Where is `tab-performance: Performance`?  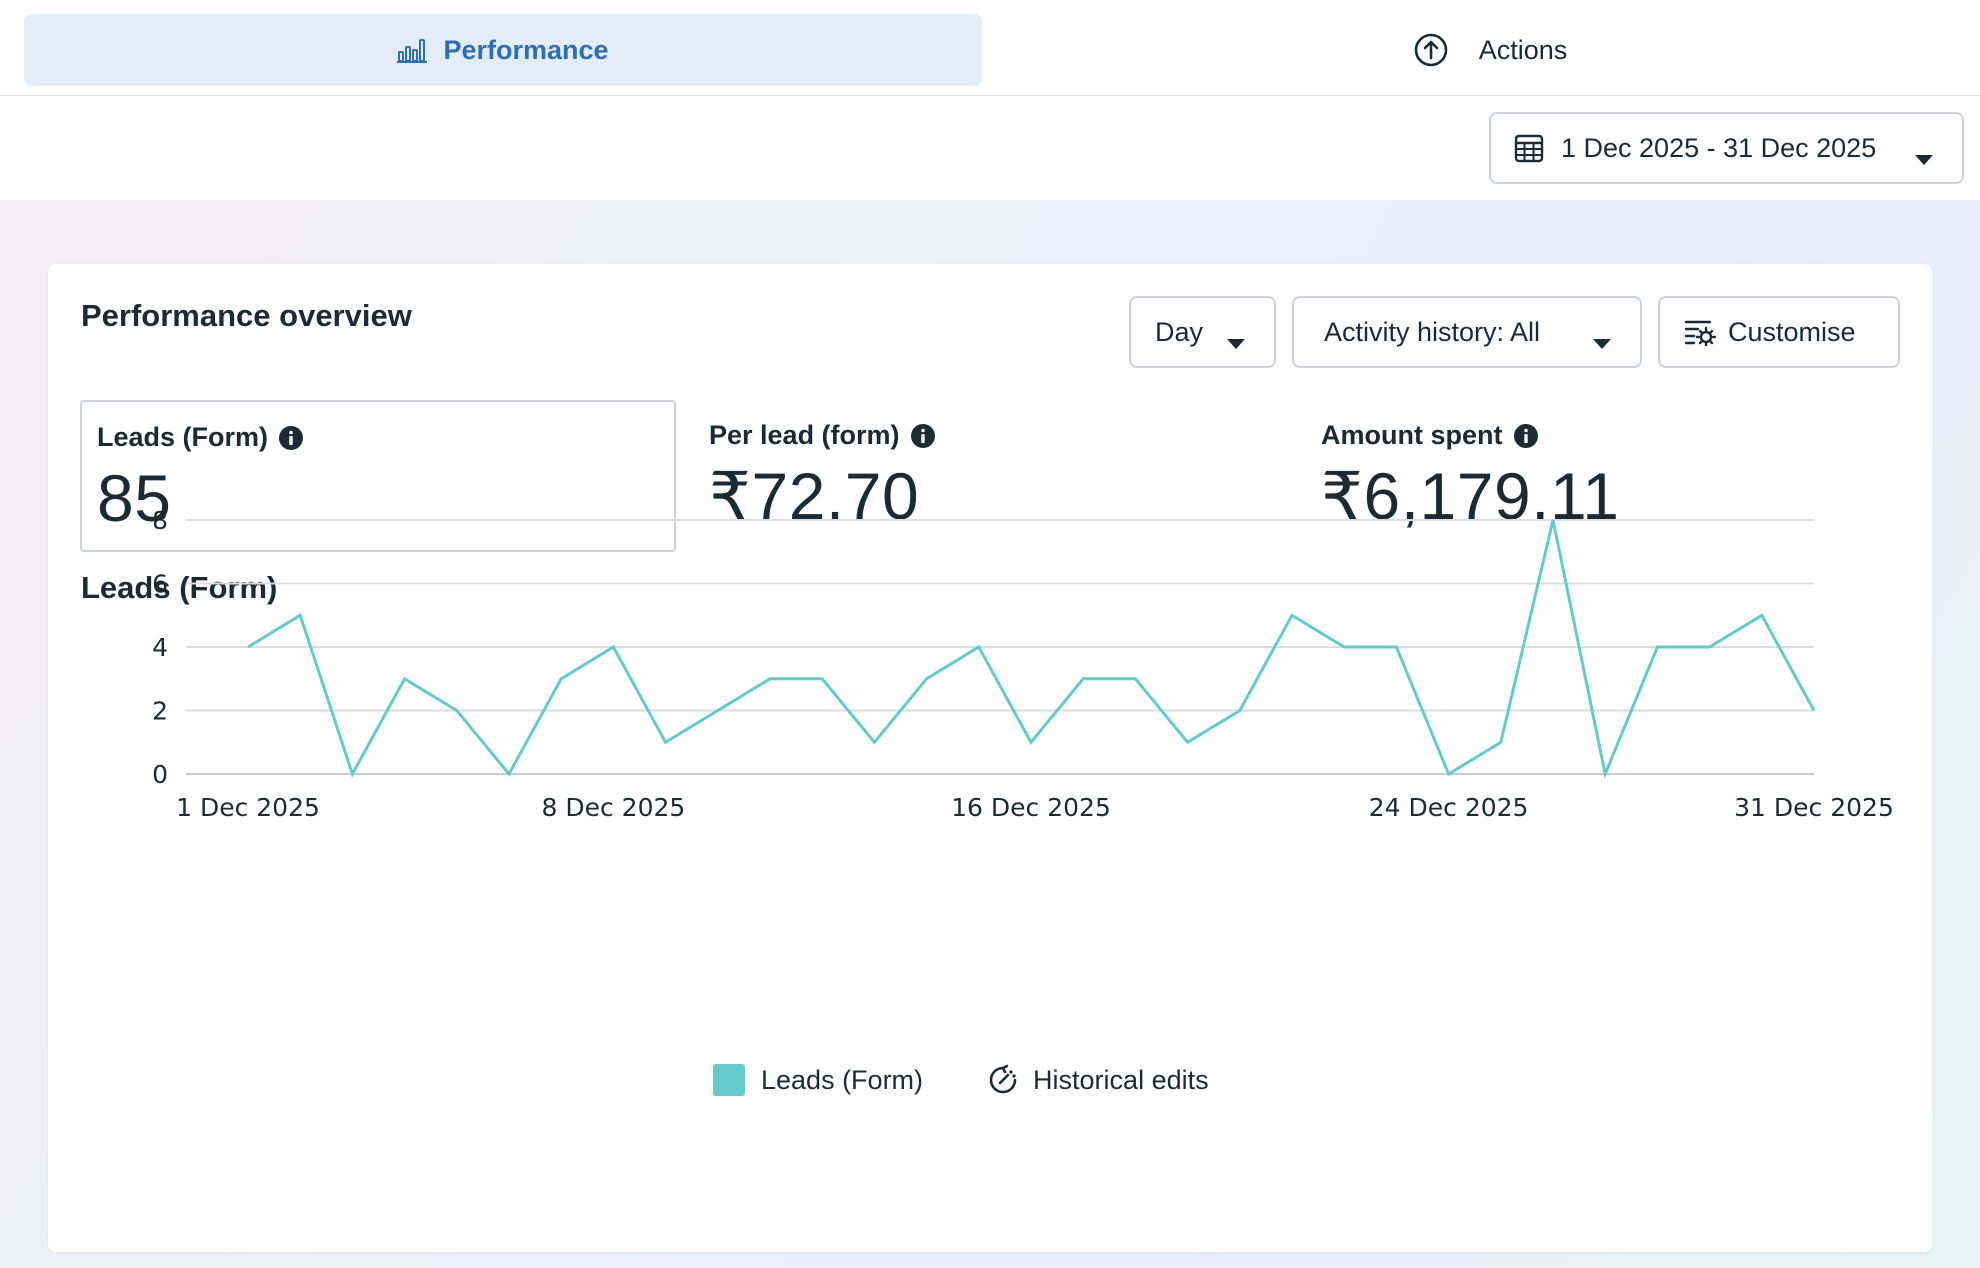 tab-performance: Performance is located at coordinates (503, 50).